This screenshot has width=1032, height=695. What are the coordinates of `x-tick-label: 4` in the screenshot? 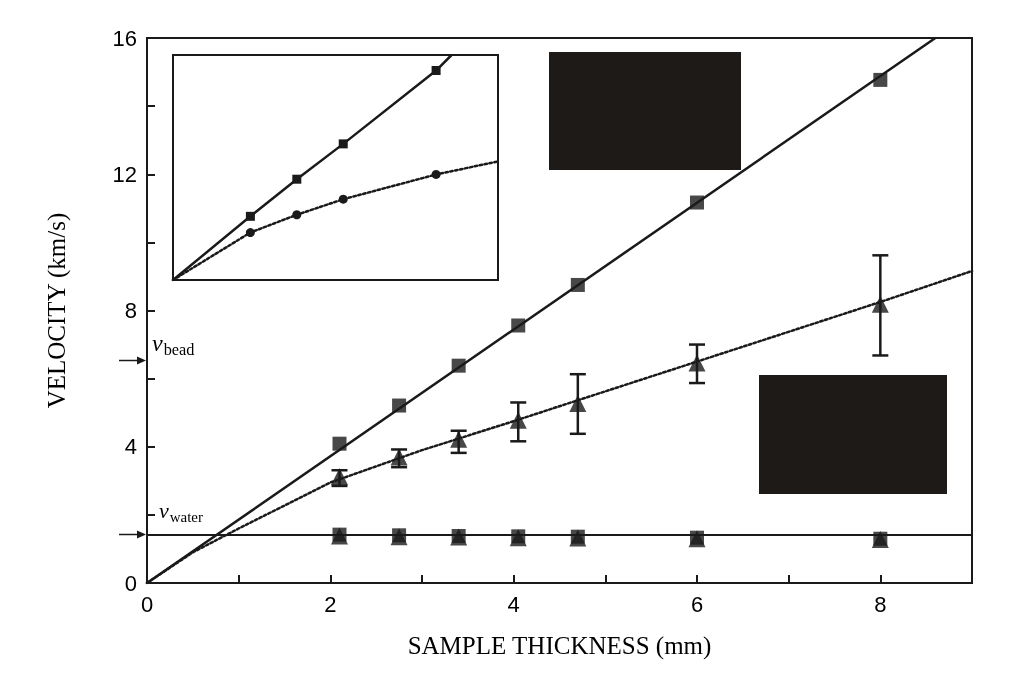 It's located at (513, 604).